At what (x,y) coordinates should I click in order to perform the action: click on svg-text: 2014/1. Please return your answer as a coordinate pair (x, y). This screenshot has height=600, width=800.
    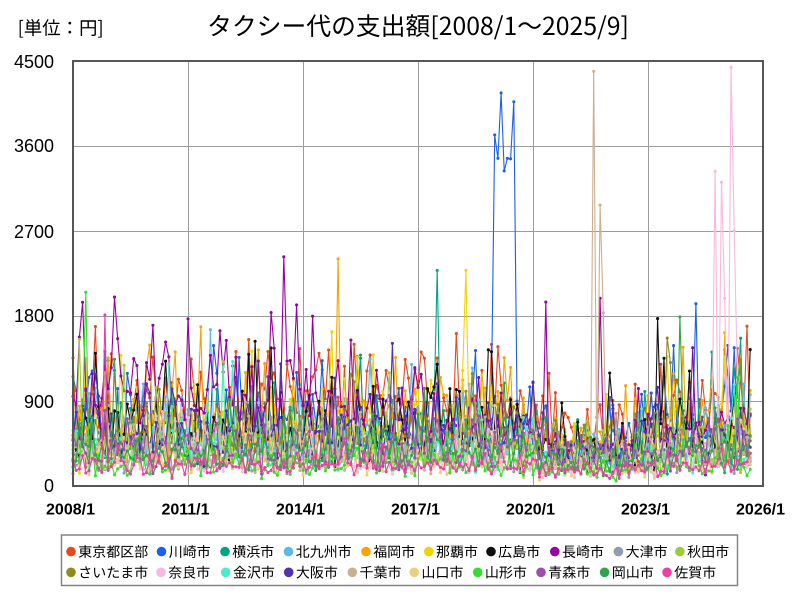
    Looking at the image, I should click on (300, 510).